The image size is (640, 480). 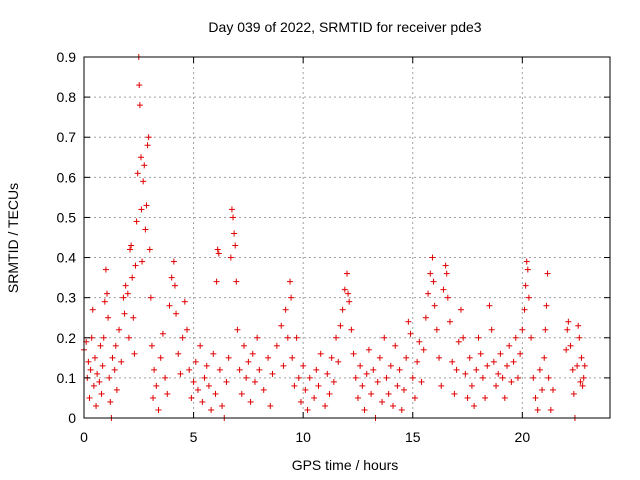 What do you see at coordinates (67, 177) in the screenshot?
I see `y-tick-label: 0.6` at bounding box center [67, 177].